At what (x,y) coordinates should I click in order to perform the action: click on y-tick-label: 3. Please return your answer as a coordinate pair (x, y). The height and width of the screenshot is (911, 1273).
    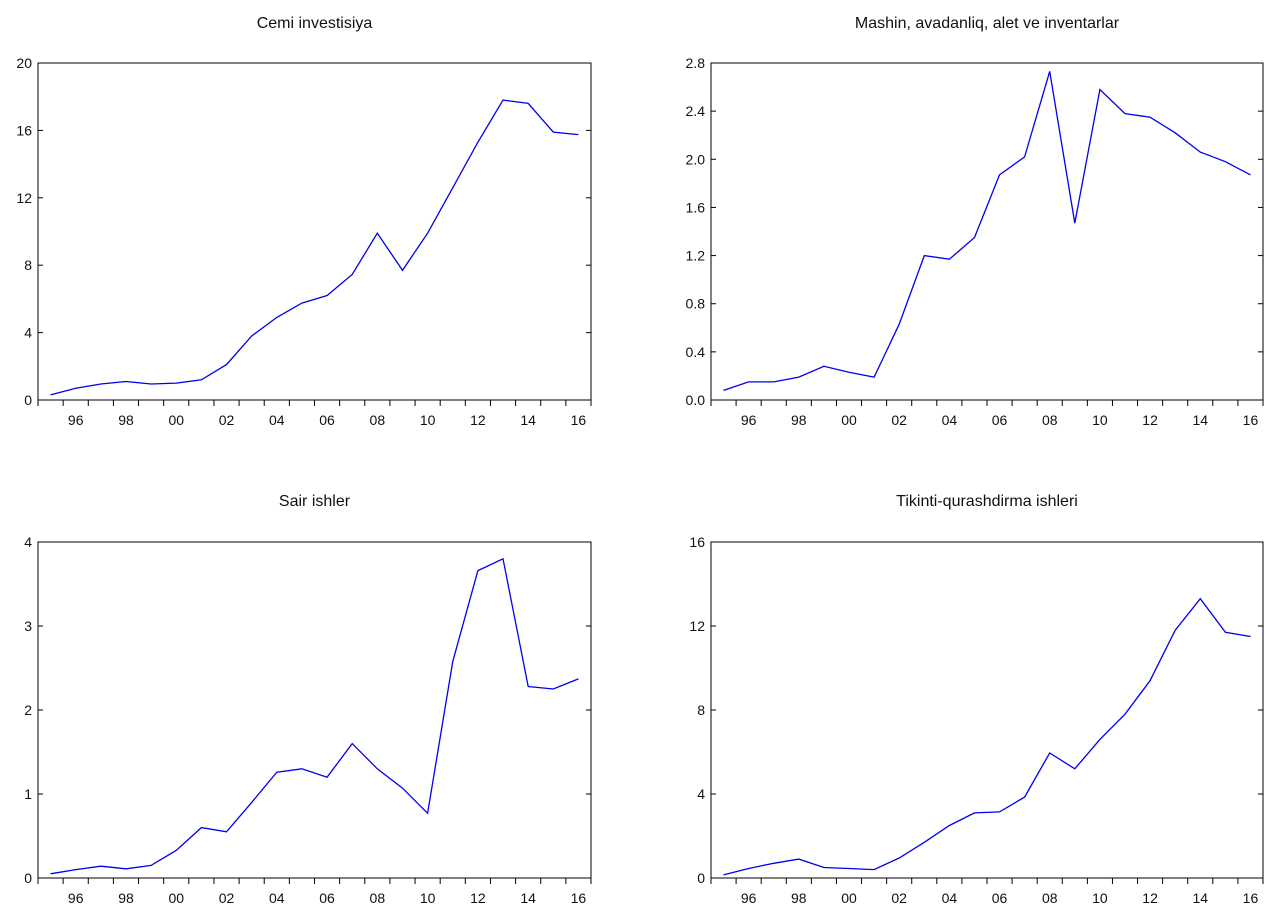
    Looking at the image, I should click on (28, 626).